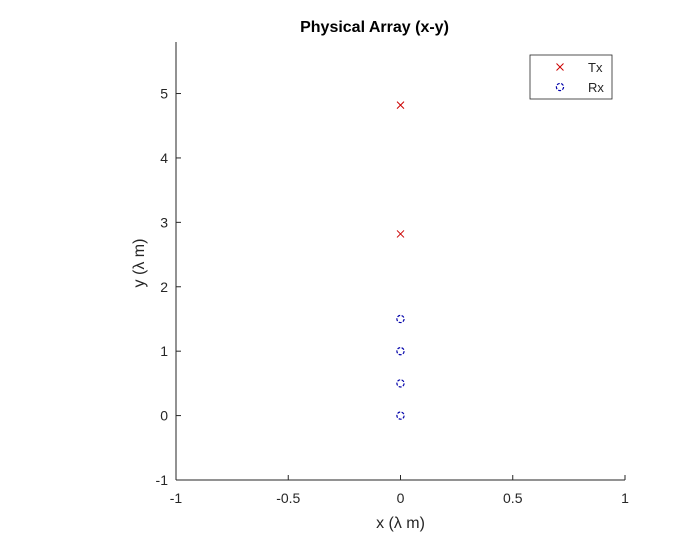  I want to click on y-tick-label: 5, so click(164, 94).